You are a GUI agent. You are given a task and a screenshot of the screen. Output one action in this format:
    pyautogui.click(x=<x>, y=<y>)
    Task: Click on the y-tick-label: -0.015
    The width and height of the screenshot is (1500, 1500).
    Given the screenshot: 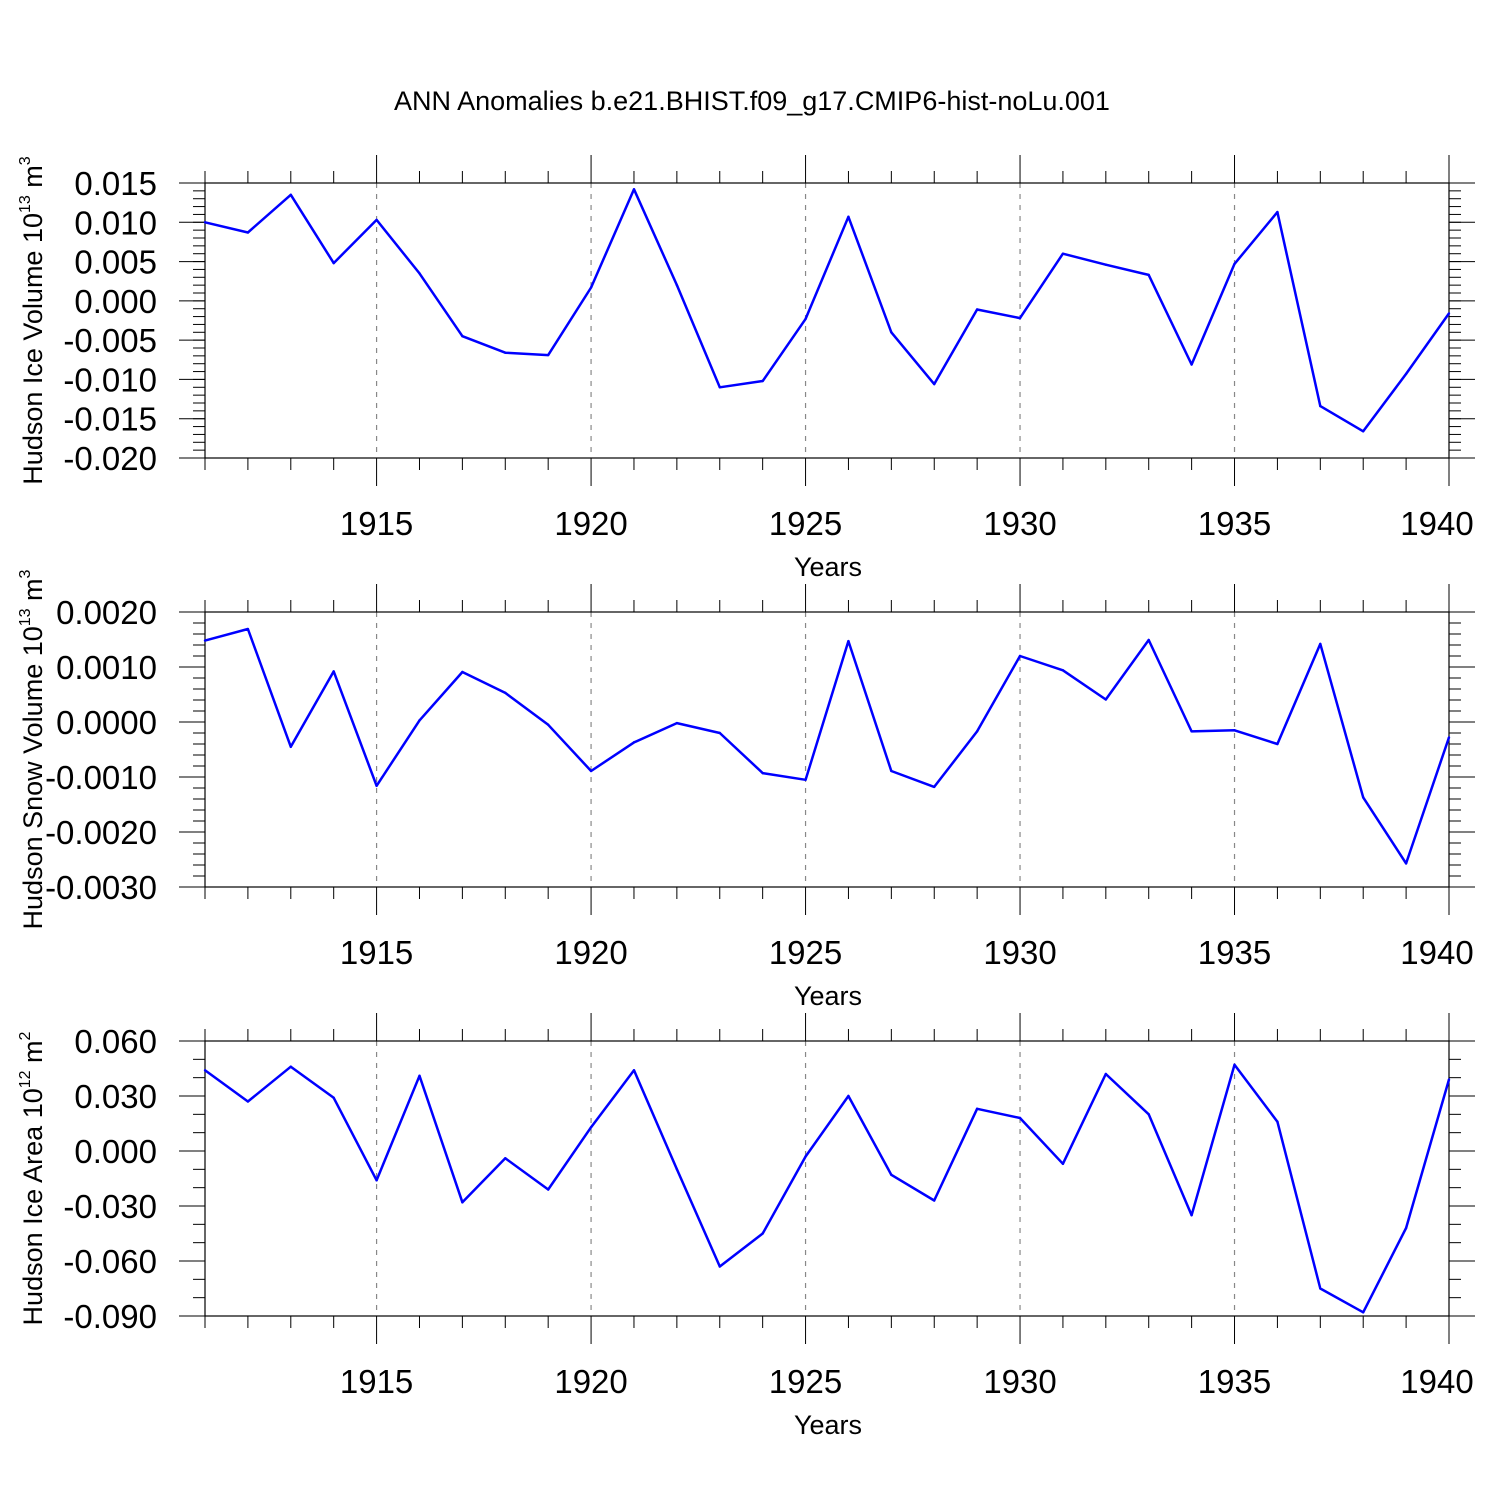 What is the action you would take?
    pyautogui.click(x=110, y=419)
    